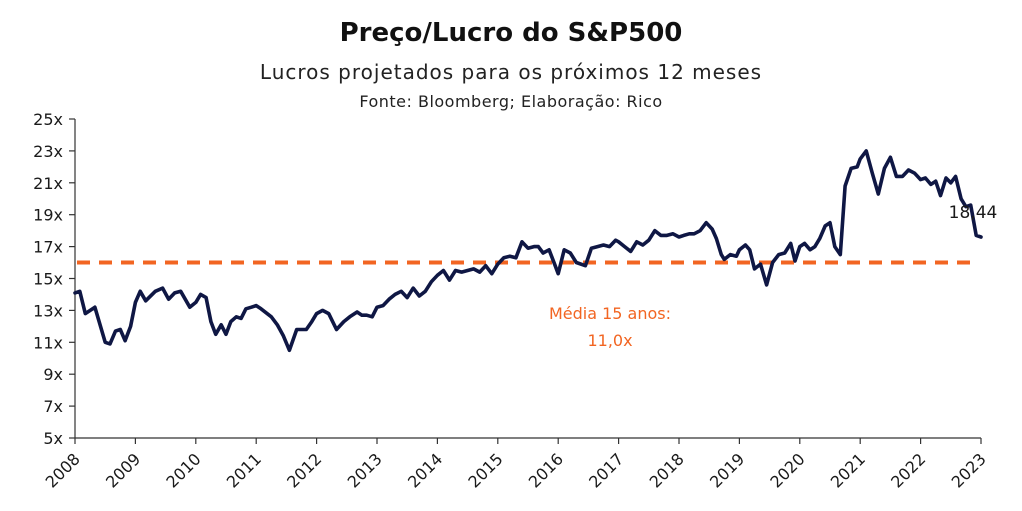  What do you see at coordinates (511, 33) in the screenshot?
I see `chart-title: Preço/Lucro do S&P500` at bounding box center [511, 33].